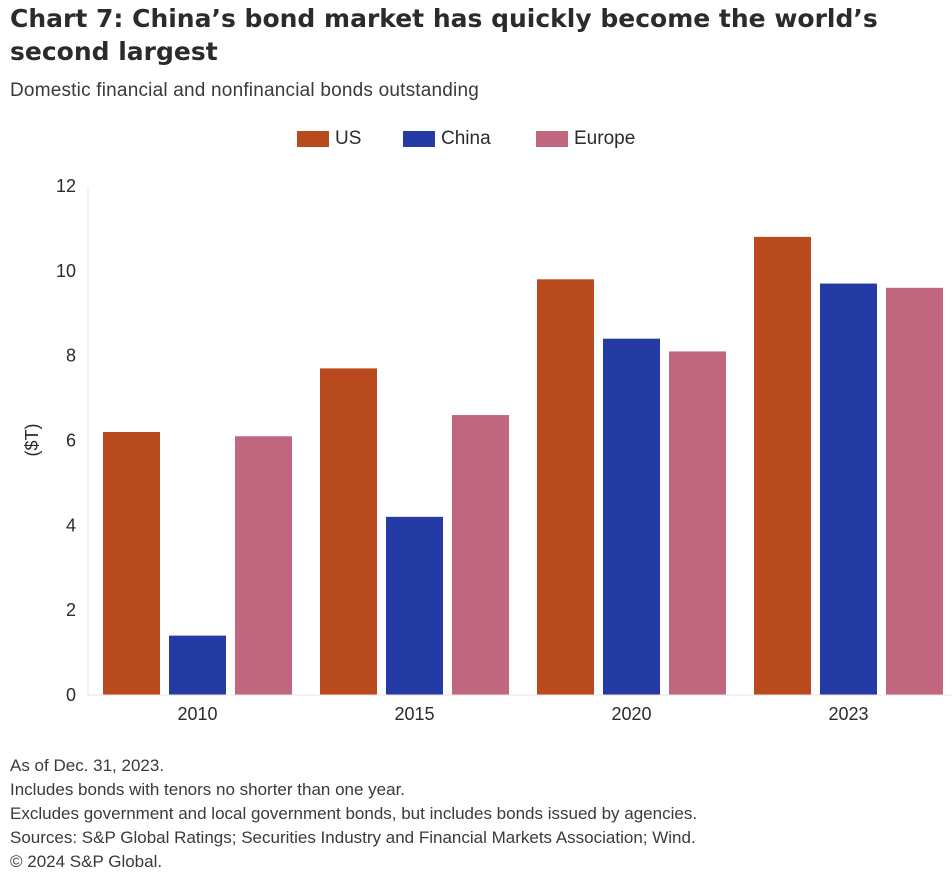  I want to click on y-tick-label: 8, so click(71, 356).